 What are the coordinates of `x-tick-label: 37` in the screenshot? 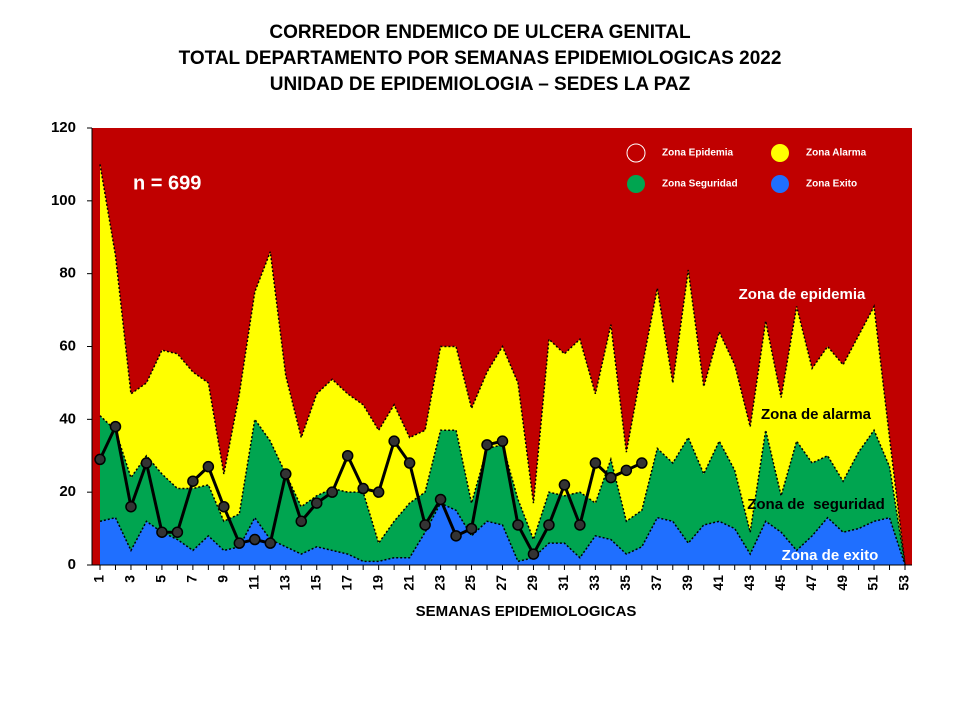 It's located at (656, 583).